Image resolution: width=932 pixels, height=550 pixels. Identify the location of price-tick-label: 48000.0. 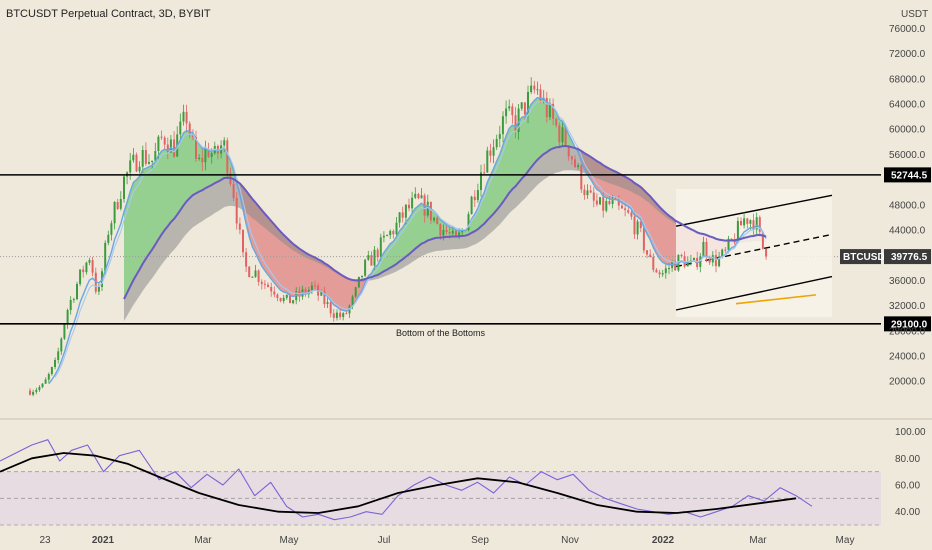
(907, 205).